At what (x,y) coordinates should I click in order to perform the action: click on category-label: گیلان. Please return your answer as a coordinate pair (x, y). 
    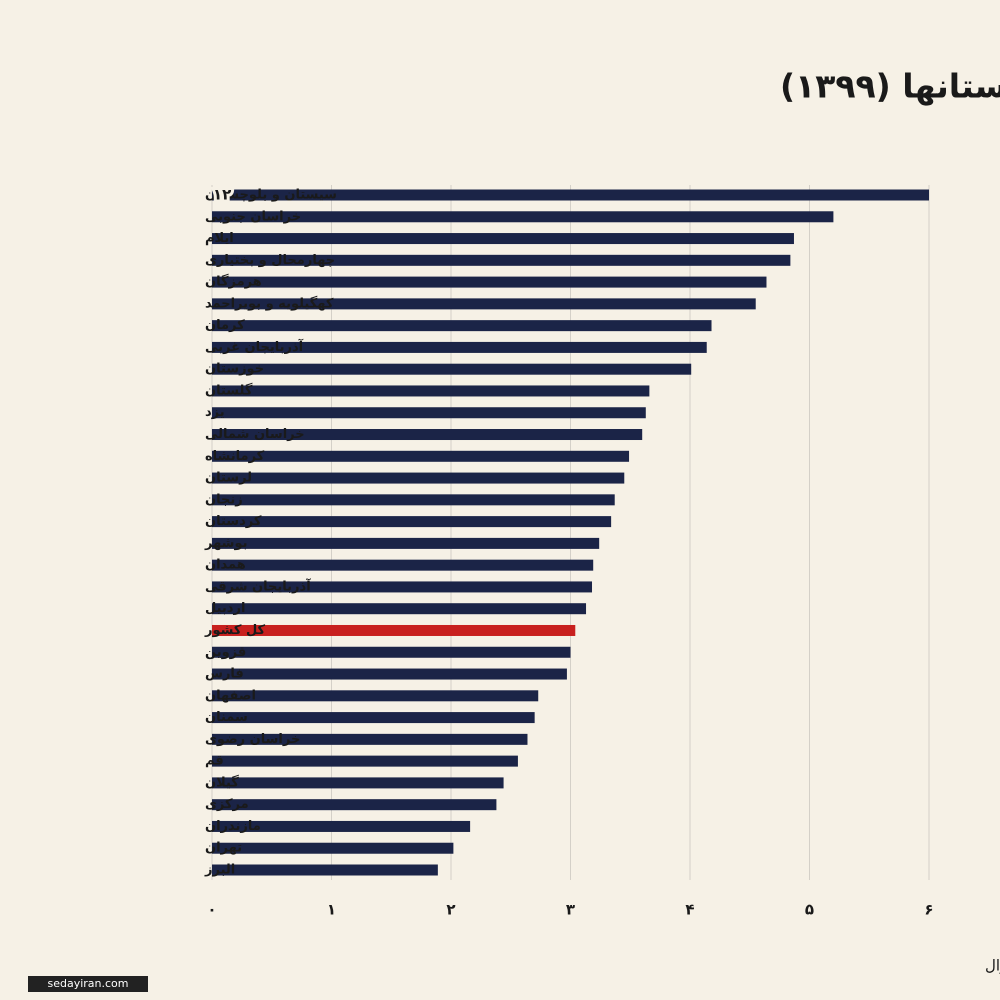
    Looking at the image, I should click on (222, 782).